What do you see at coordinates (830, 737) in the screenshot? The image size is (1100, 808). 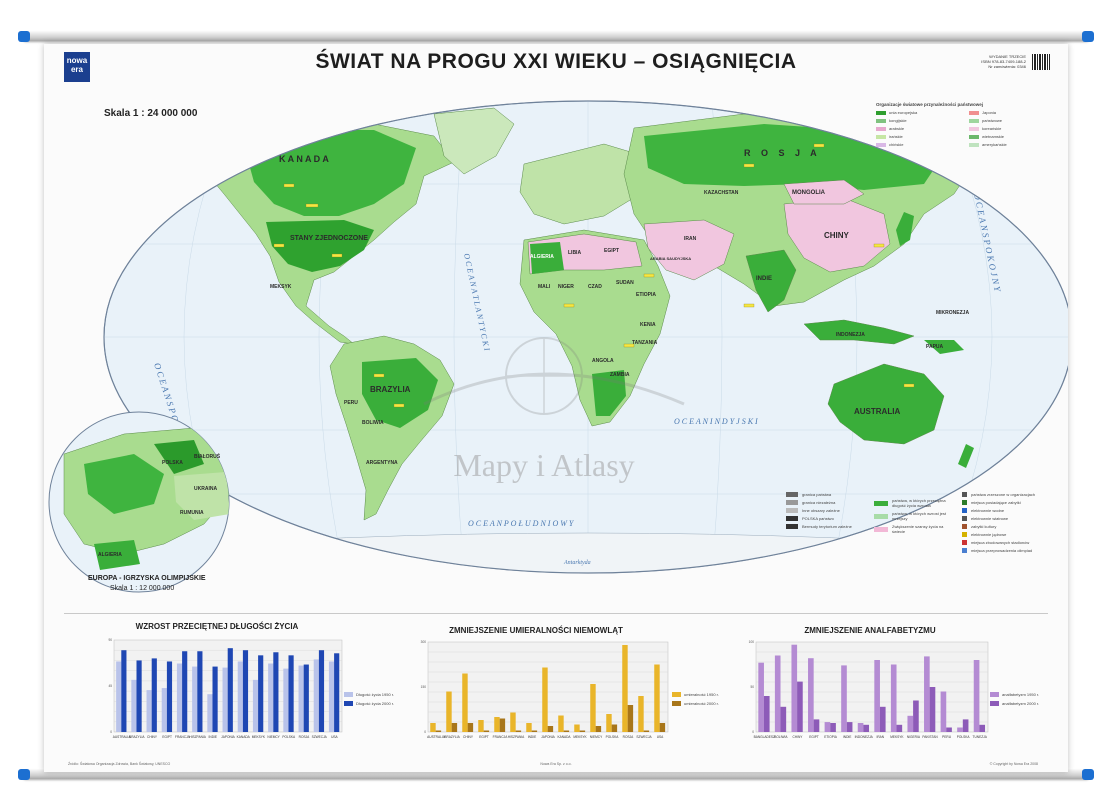 I see `chart-tick-label: ETIOPIA` at bounding box center [830, 737].